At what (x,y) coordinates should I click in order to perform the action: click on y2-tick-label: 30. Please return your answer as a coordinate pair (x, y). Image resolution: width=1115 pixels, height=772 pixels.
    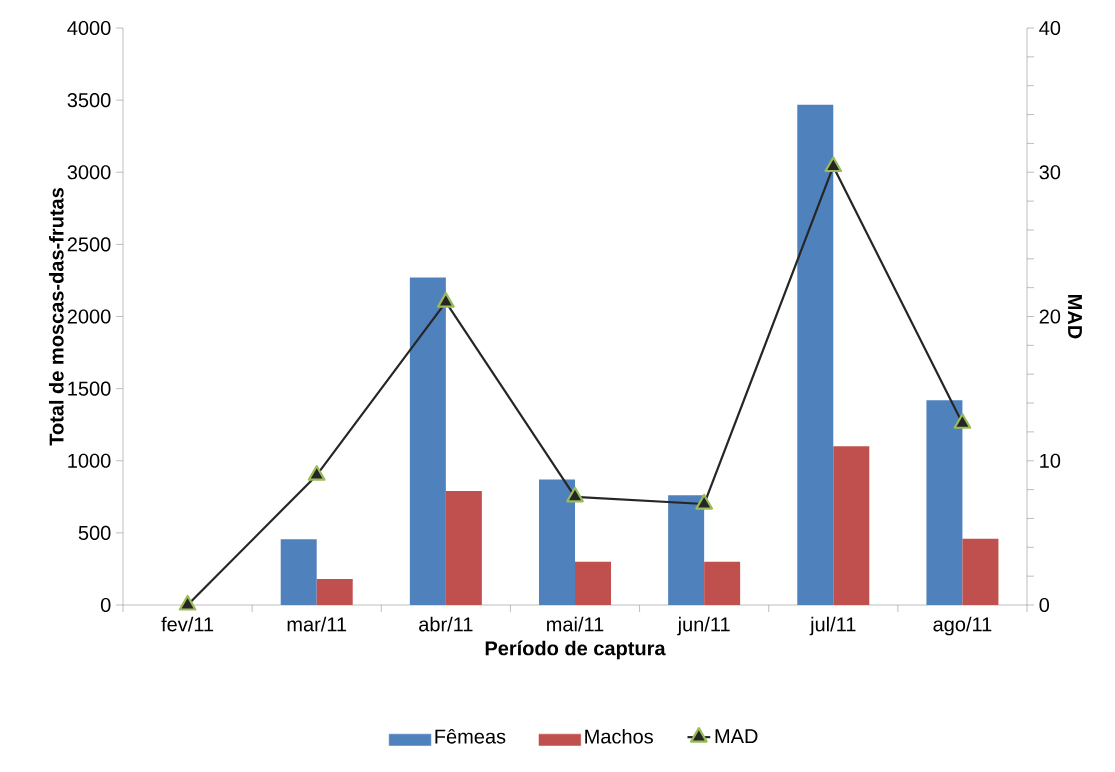
    Looking at the image, I should click on (1050, 172).